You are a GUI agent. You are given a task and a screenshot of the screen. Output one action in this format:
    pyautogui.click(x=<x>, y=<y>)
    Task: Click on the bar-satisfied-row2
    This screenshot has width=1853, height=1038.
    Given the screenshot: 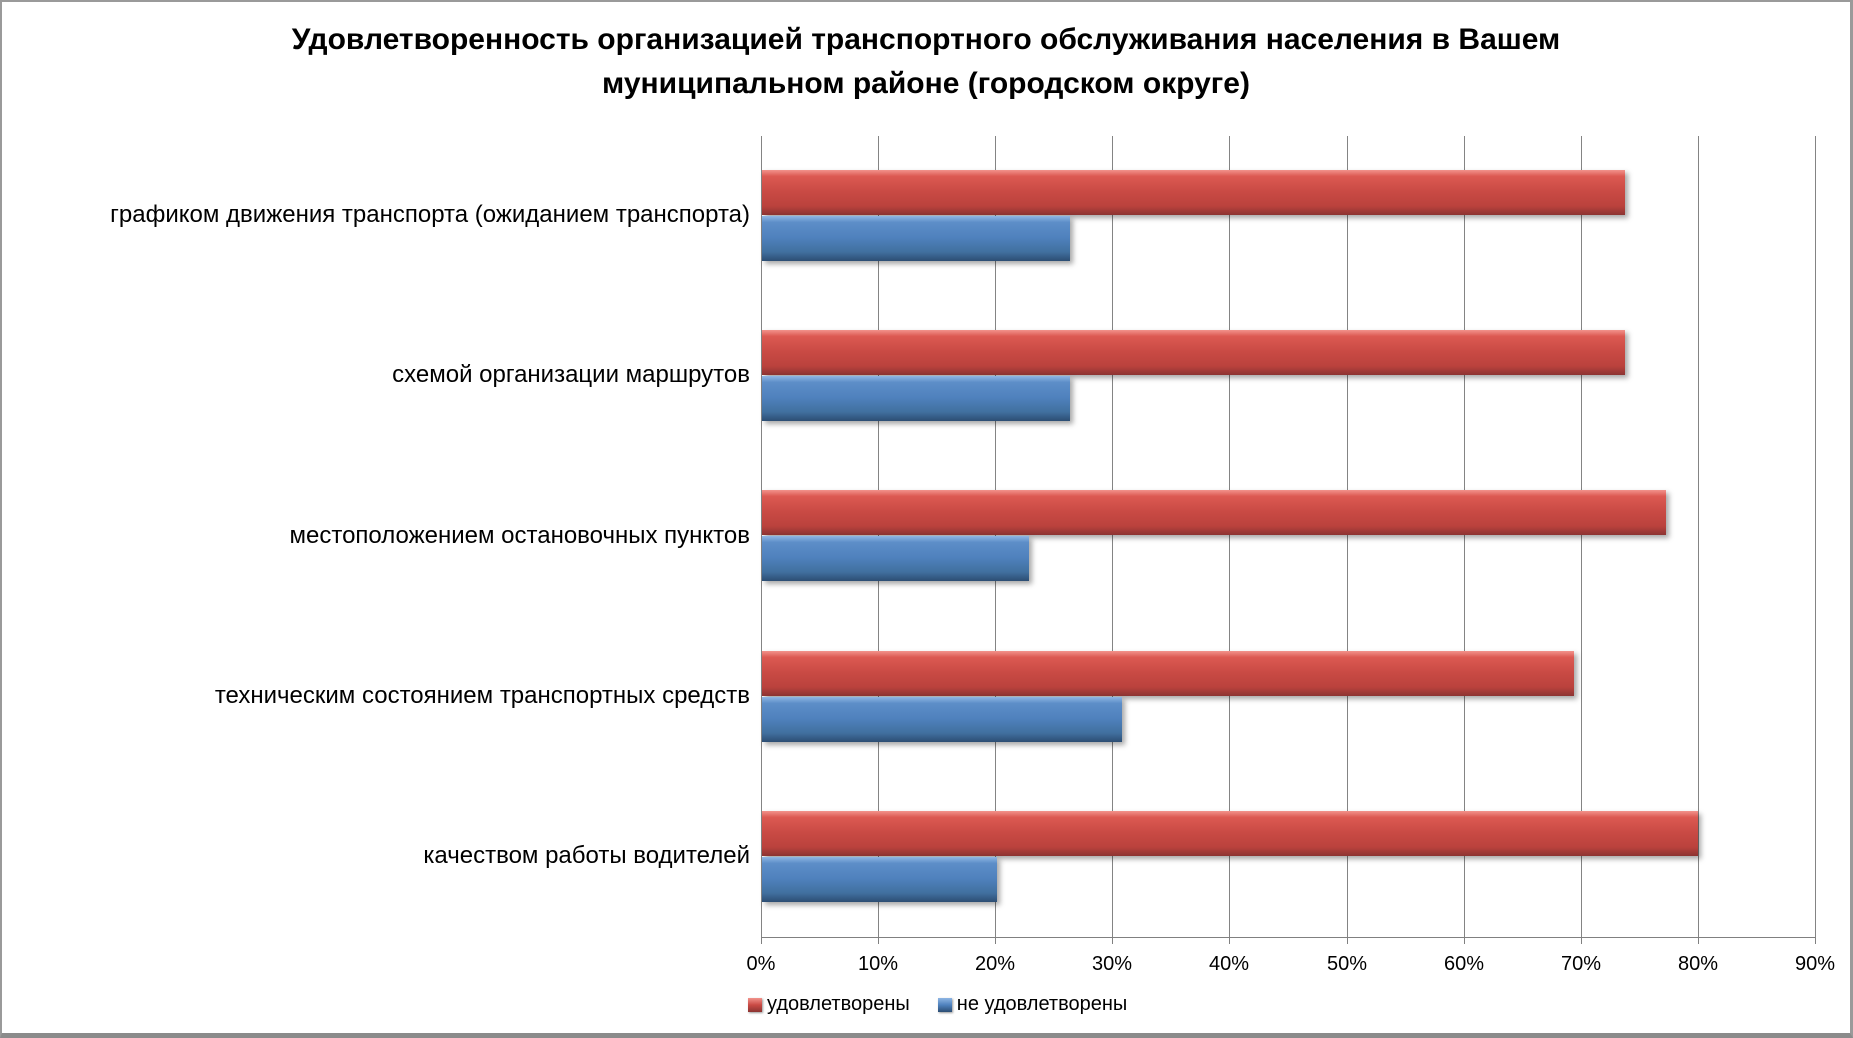 What is the action you would take?
    pyautogui.click(x=1193, y=352)
    